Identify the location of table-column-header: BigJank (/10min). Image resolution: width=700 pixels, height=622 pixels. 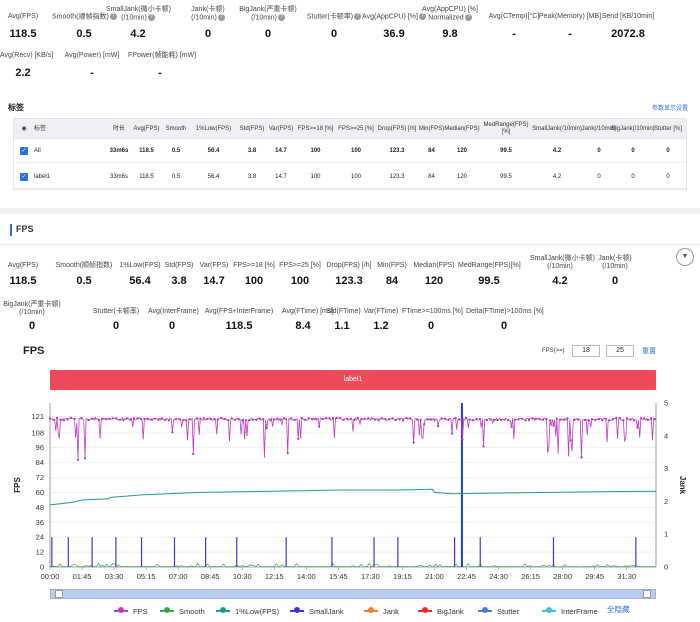
(633, 128).